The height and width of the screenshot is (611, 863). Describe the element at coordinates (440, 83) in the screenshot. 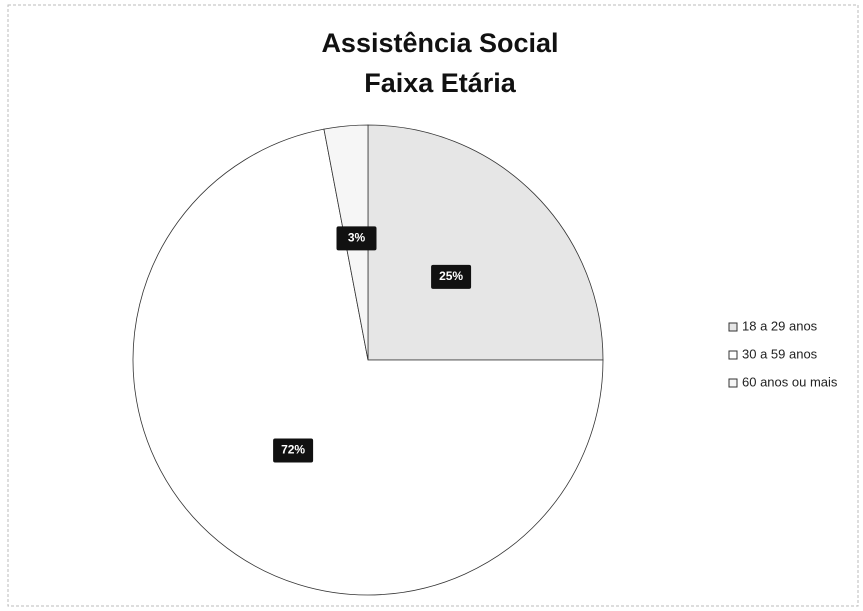

I see `chart-title: Faixa Etária` at that location.